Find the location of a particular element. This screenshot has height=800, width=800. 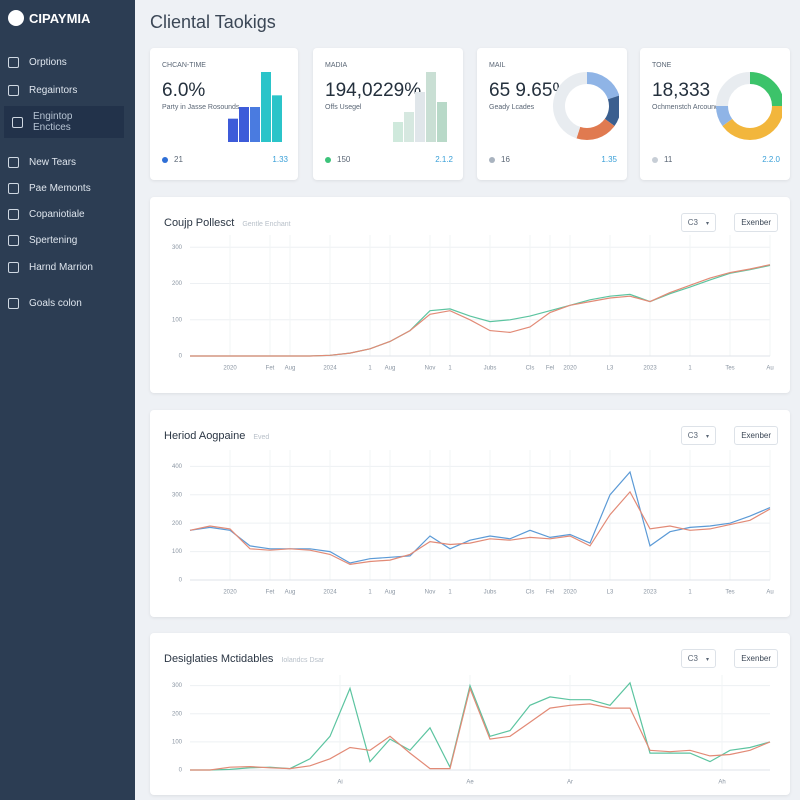

brand-name: CIPAYMIA is located at coordinates (60, 18).